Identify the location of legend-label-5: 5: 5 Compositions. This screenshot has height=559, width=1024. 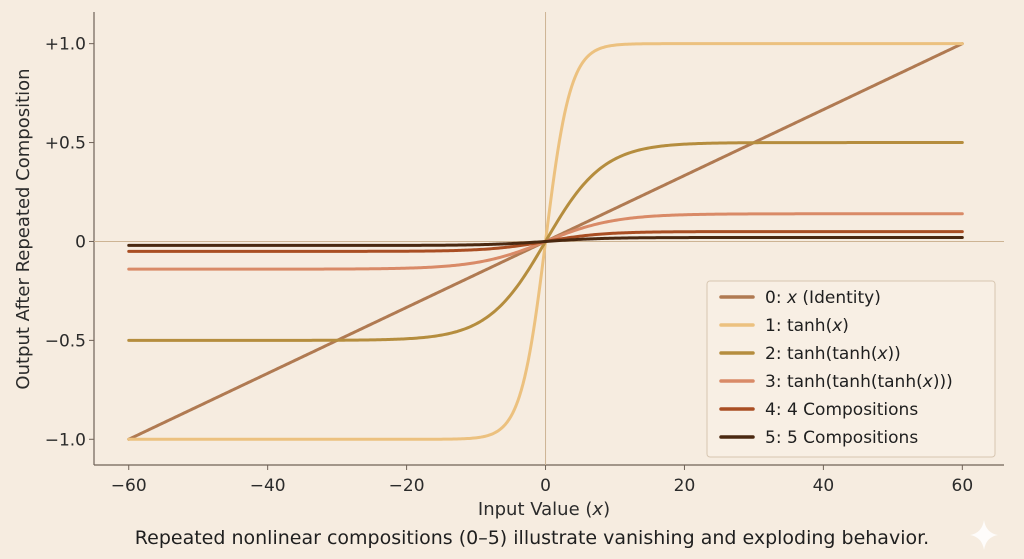
(841, 438).